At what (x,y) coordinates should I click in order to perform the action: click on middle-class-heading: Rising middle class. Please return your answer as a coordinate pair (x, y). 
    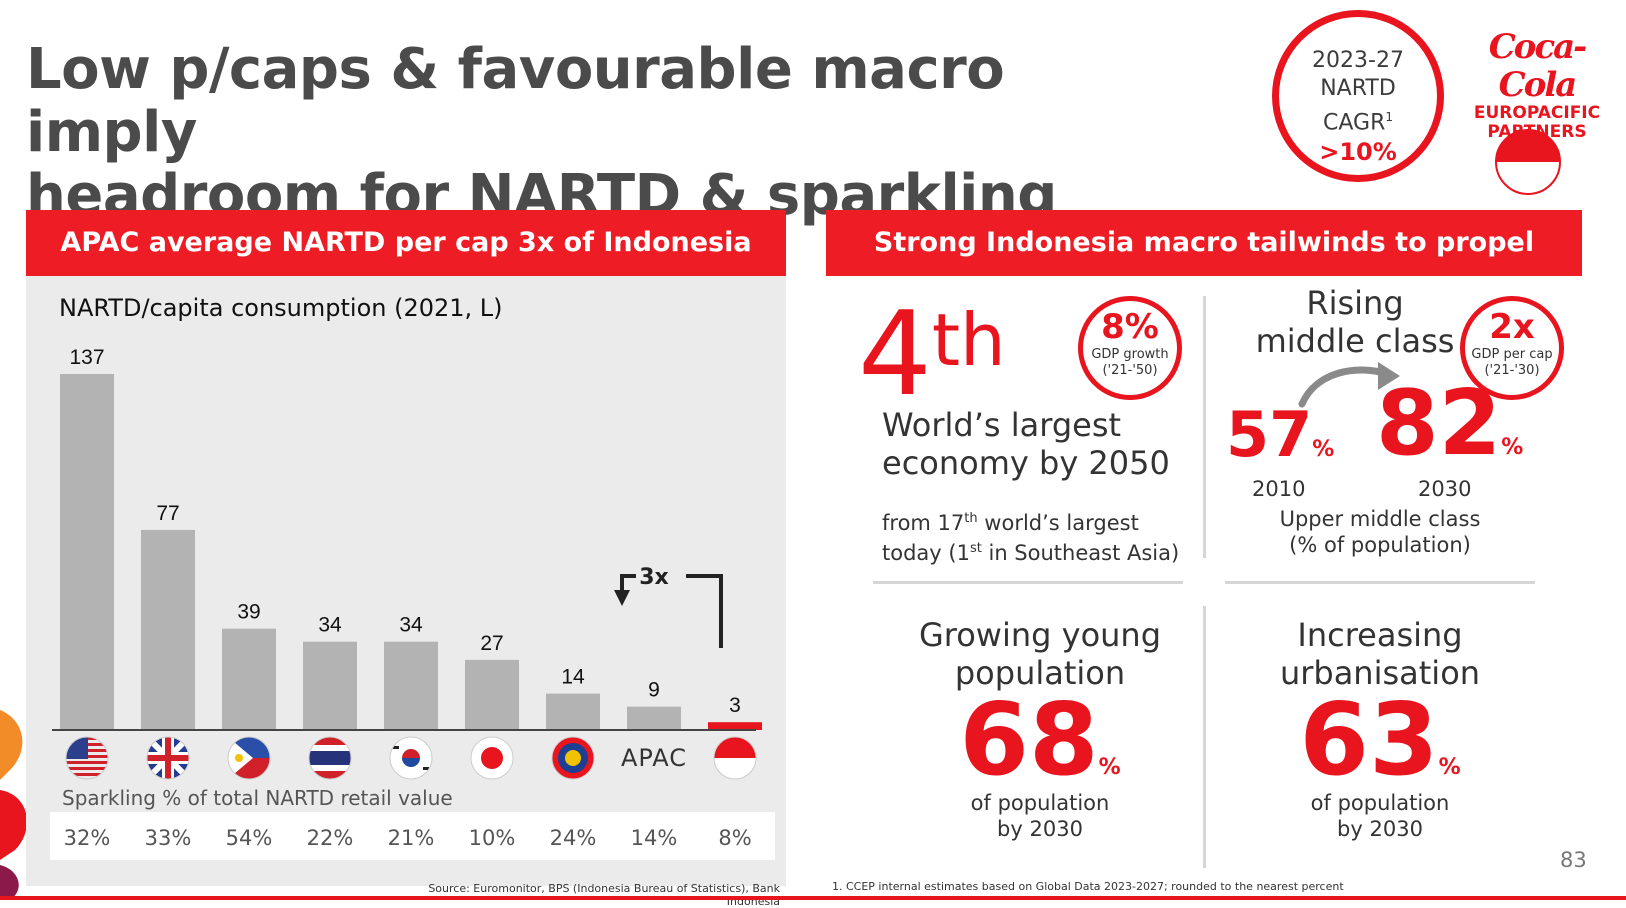
    Looking at the image, I should click on (1355, 322).